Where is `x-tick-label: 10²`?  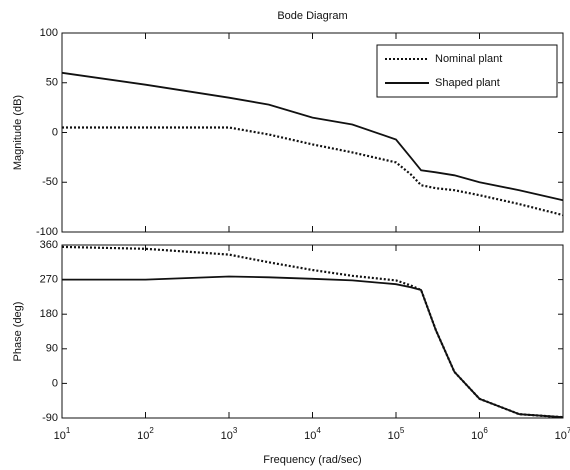
x-tick-label: 10² is located at coordinates (145, 434).